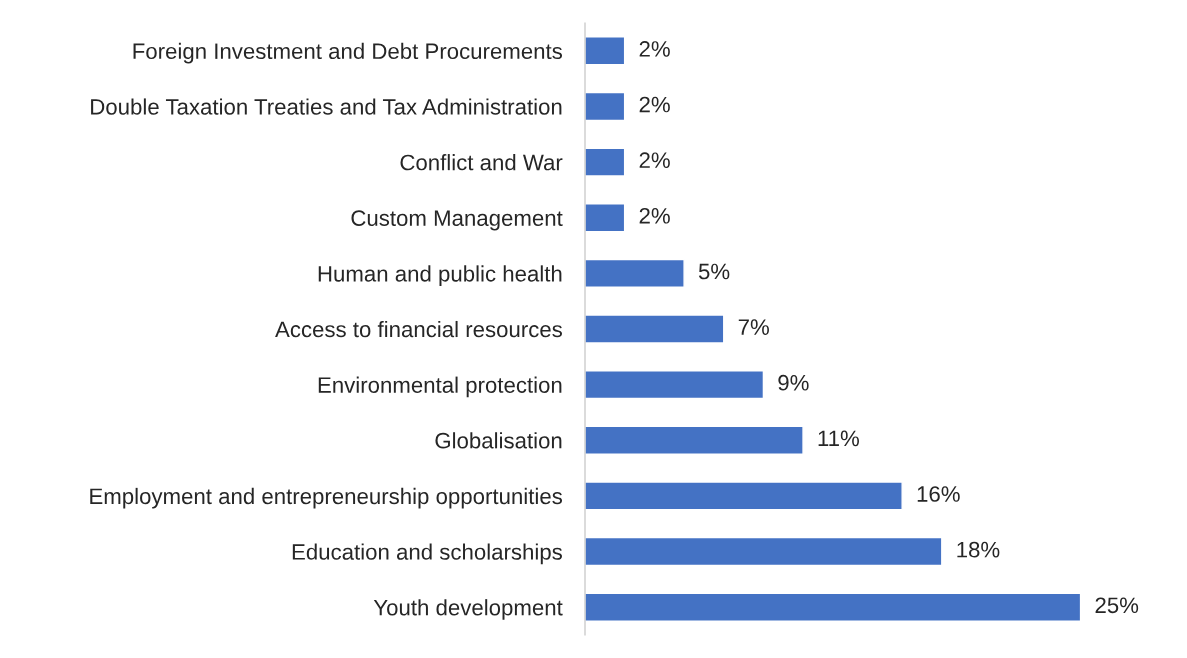  I want to click on y-tick-label: Youth development, so click(468, 609).